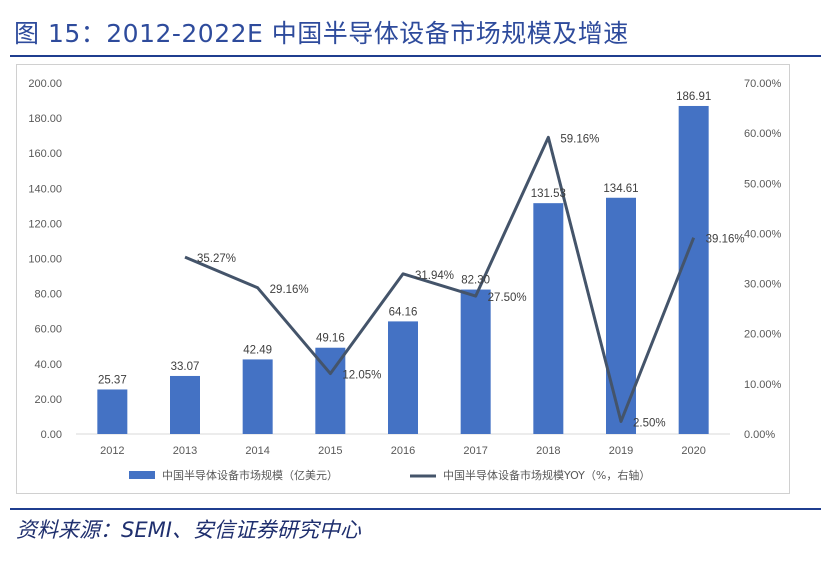 Image resolution: width=829 pixels, height=563 pixels. What do you see at coordinates (649, 423) in the screenshot?
I see `line-data-label: 2.50%` at bounding box center [649, 423].